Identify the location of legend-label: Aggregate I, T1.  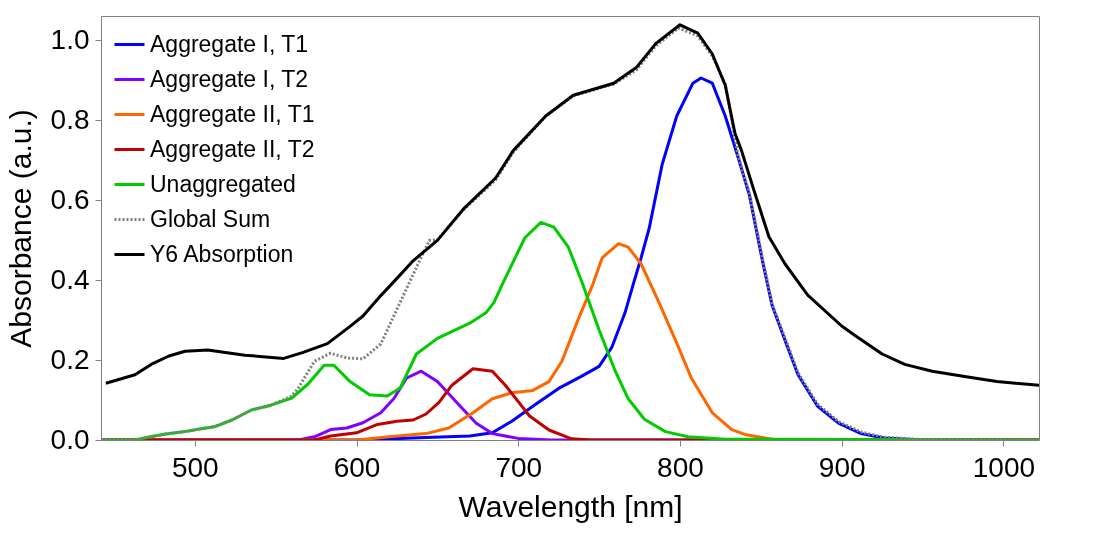
(229, 43).